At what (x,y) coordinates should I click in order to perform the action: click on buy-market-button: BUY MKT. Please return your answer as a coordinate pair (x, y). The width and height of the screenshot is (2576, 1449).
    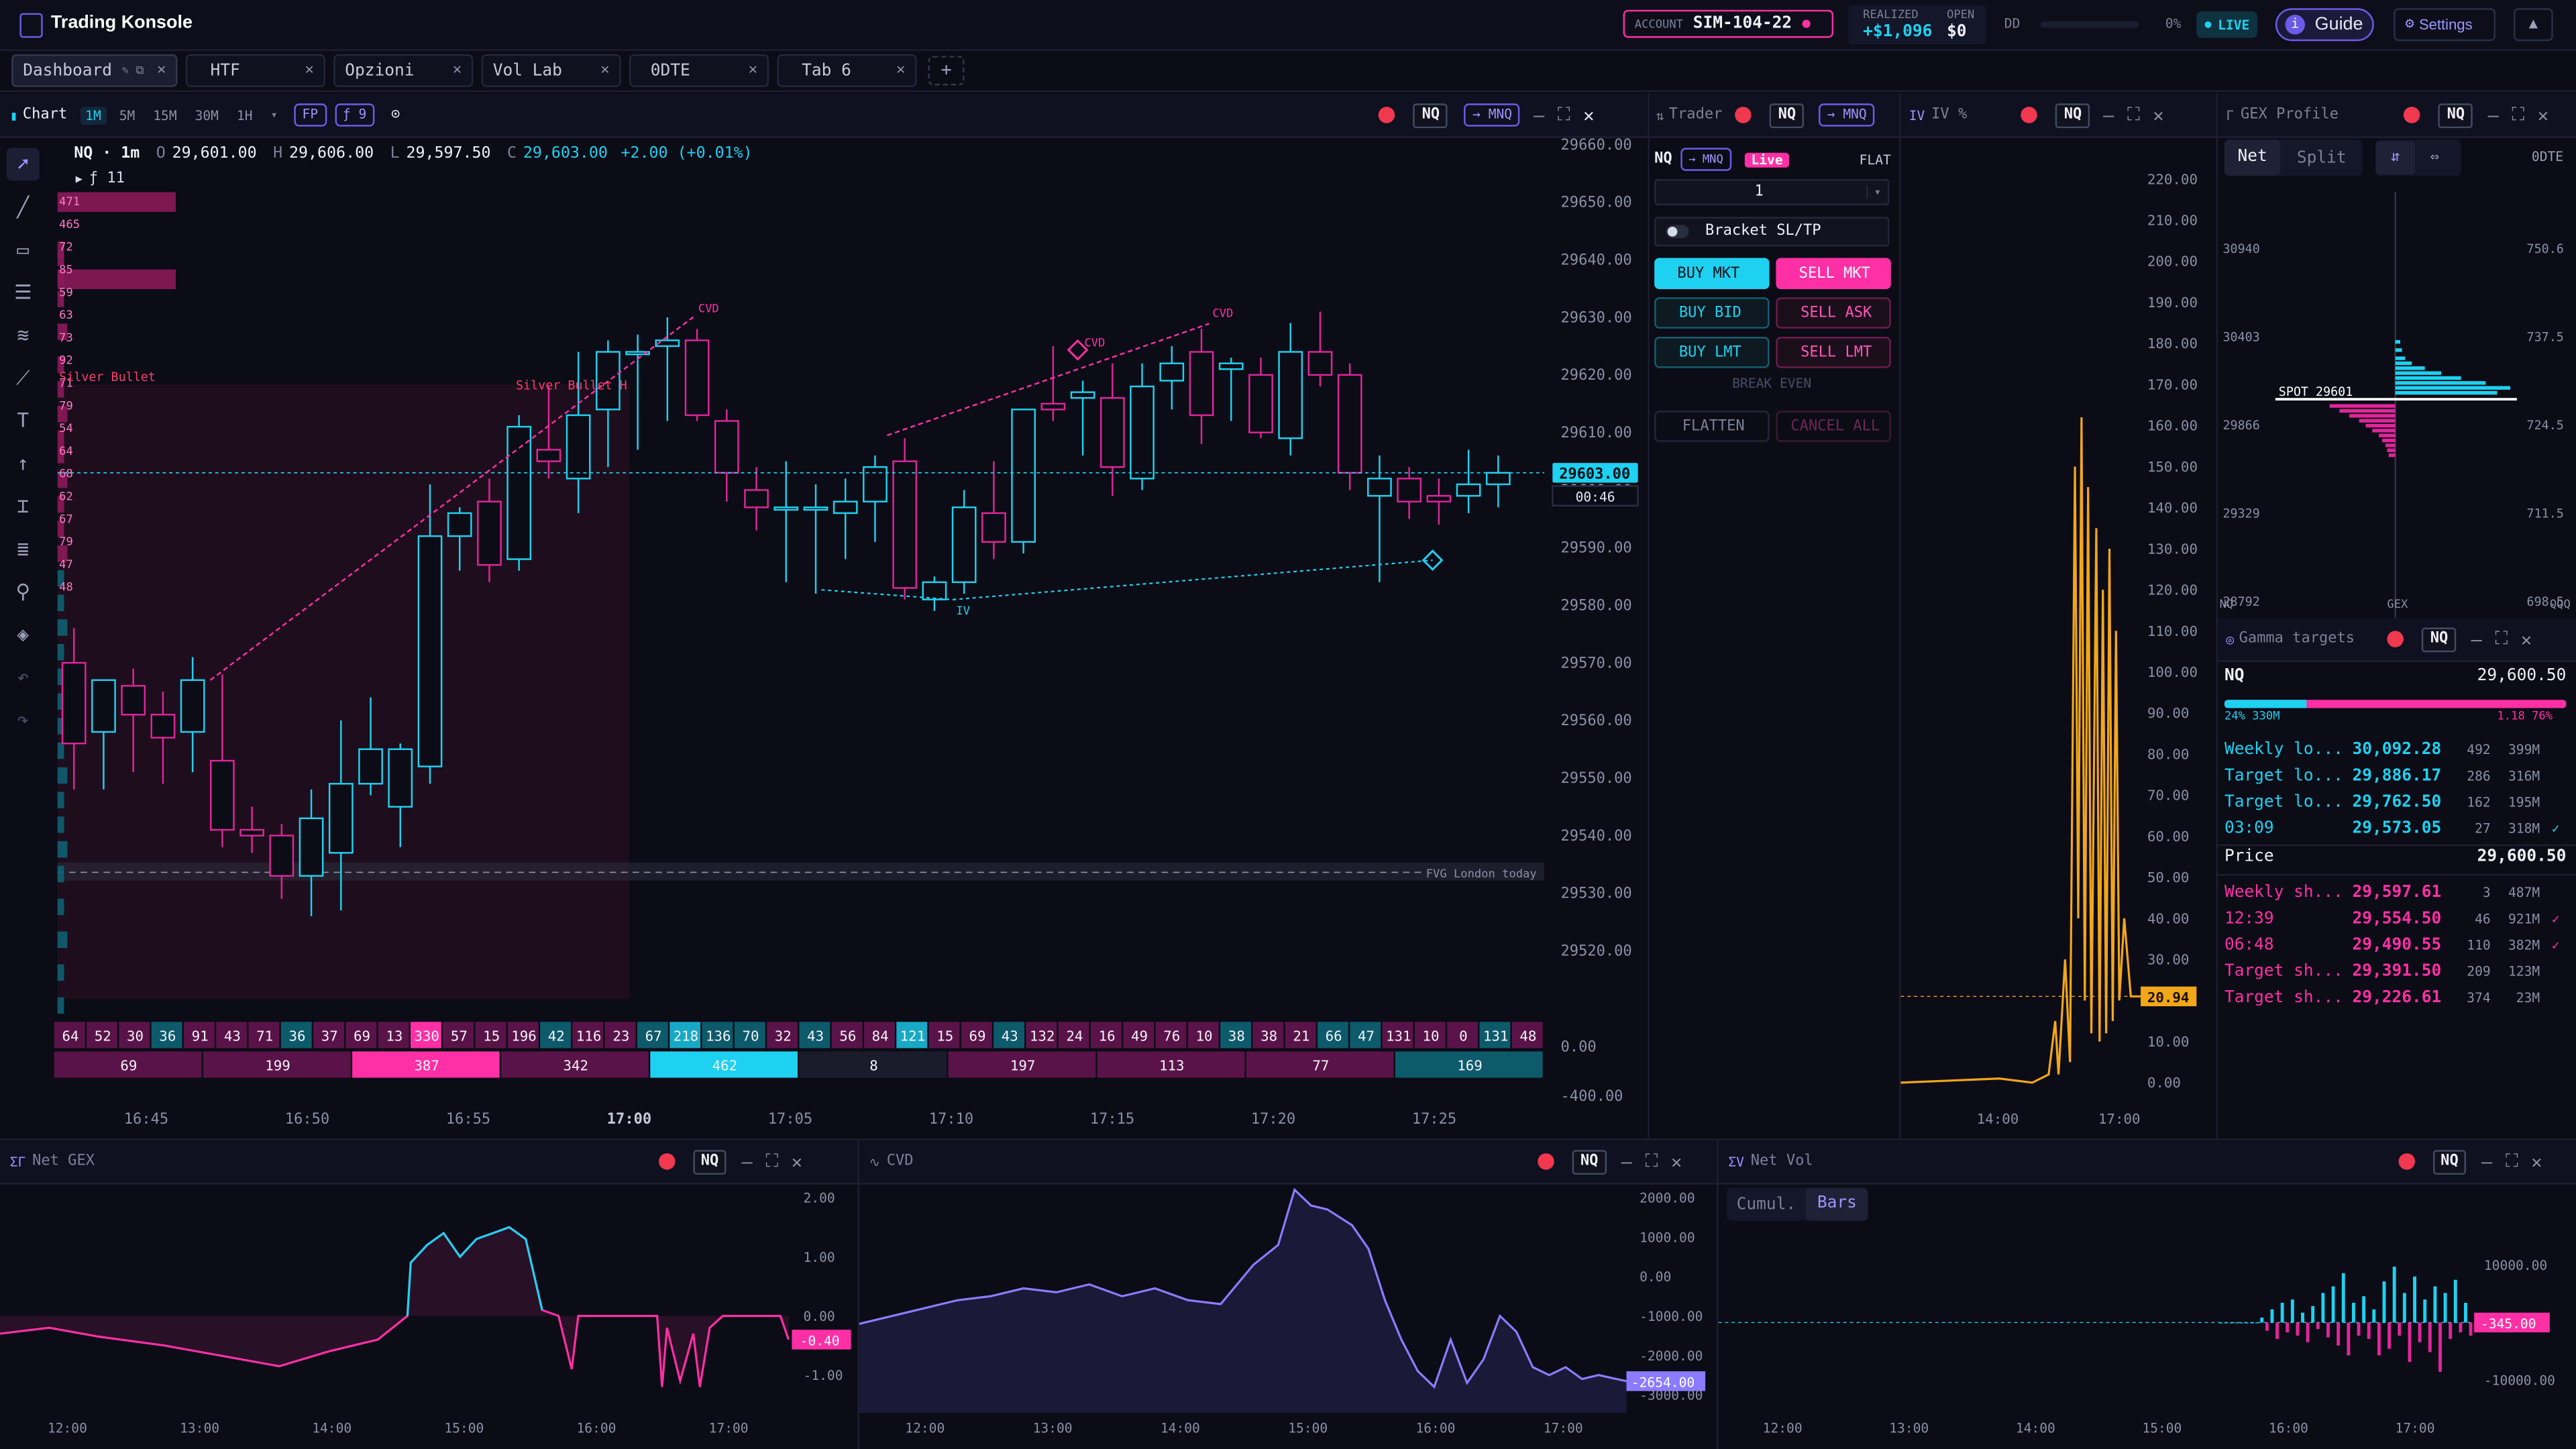
    Looking at the image, I should click on (1712, 274).